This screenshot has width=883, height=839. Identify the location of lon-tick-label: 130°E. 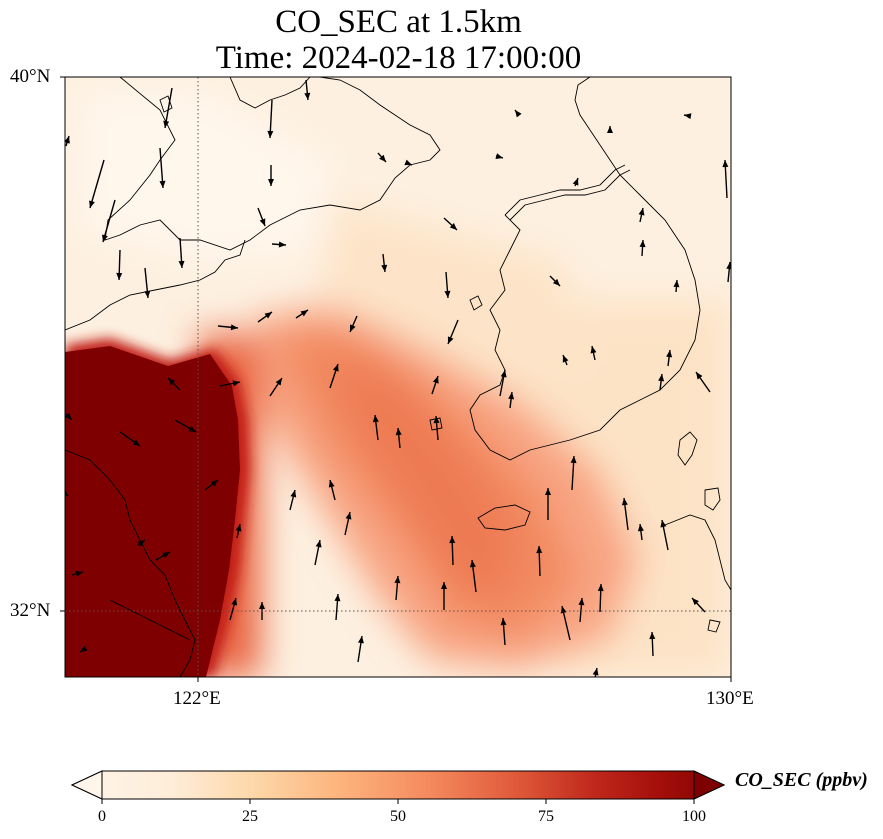
(730, 698).